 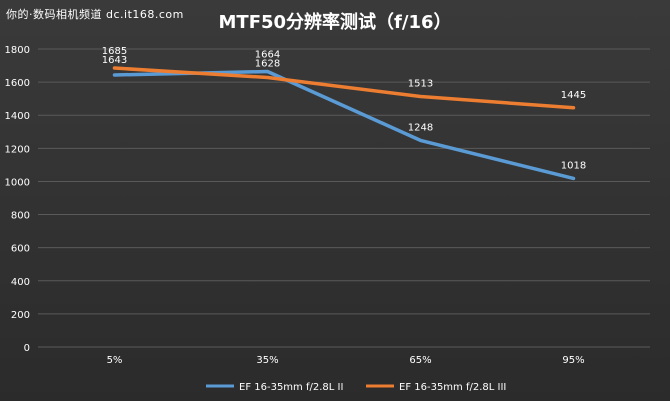 I want to click on y-tick-label: 1600, so click(x=17, y=83).